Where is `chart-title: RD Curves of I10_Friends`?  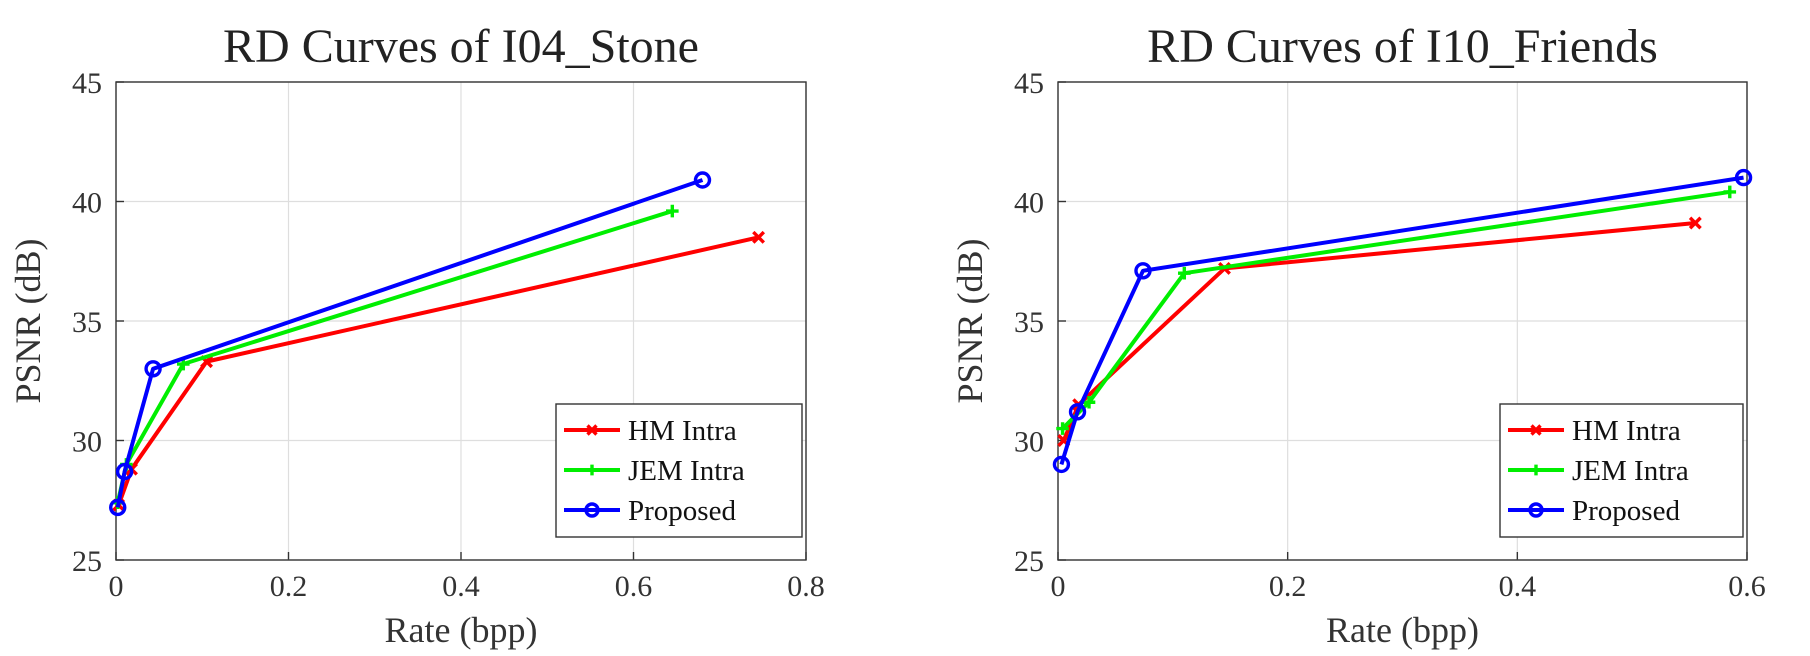 chart-title: RD Curves of I10_Friends is located at coordinates (1402, 46).